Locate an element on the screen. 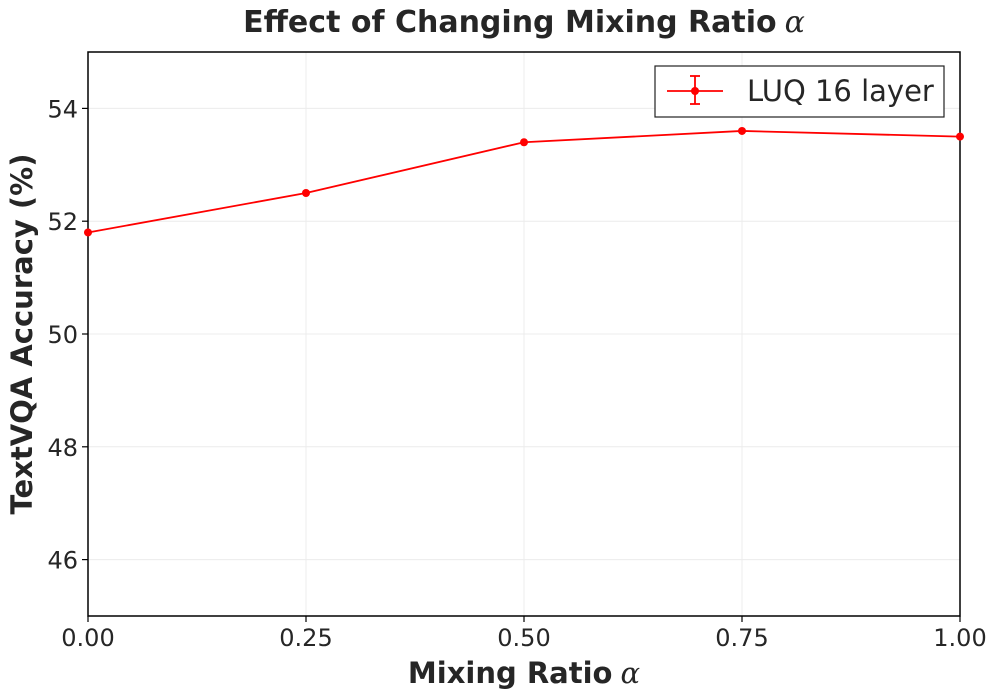  y-axis: 46 48 50 52 54 is located at coordinates (67, 335).